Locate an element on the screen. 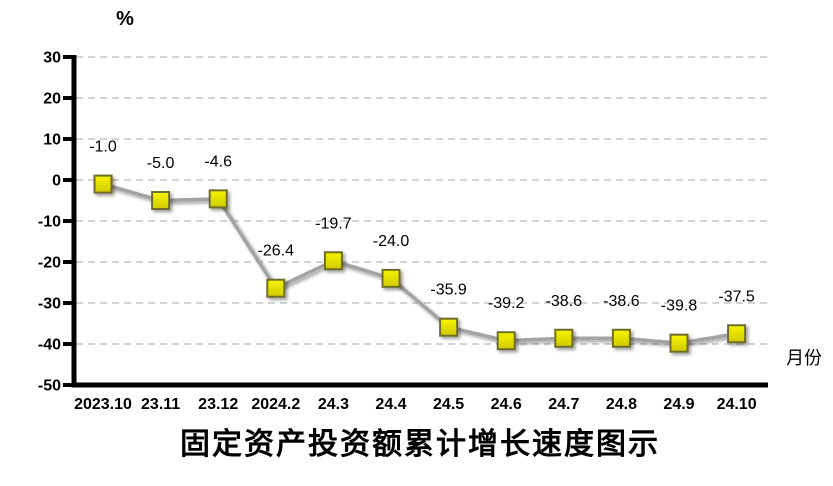 The width and height of the screenshot is (833, 486). x-axis-tick-label: 23.12 is located at coordinates (218, 404).